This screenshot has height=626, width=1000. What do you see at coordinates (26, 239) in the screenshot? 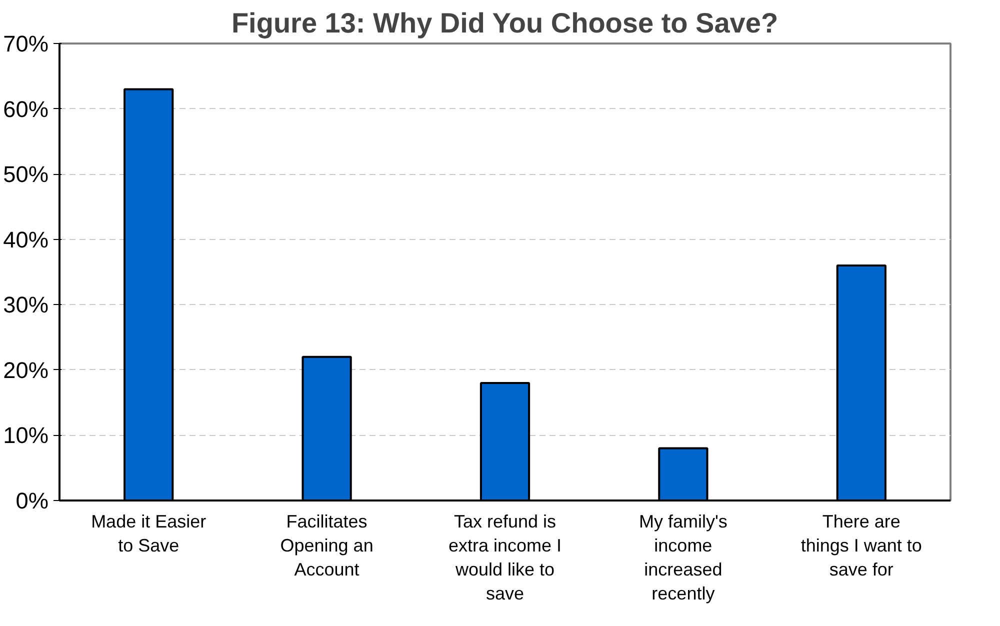
I see `y-tick-label: 40%` at bounding box center [26, 239].